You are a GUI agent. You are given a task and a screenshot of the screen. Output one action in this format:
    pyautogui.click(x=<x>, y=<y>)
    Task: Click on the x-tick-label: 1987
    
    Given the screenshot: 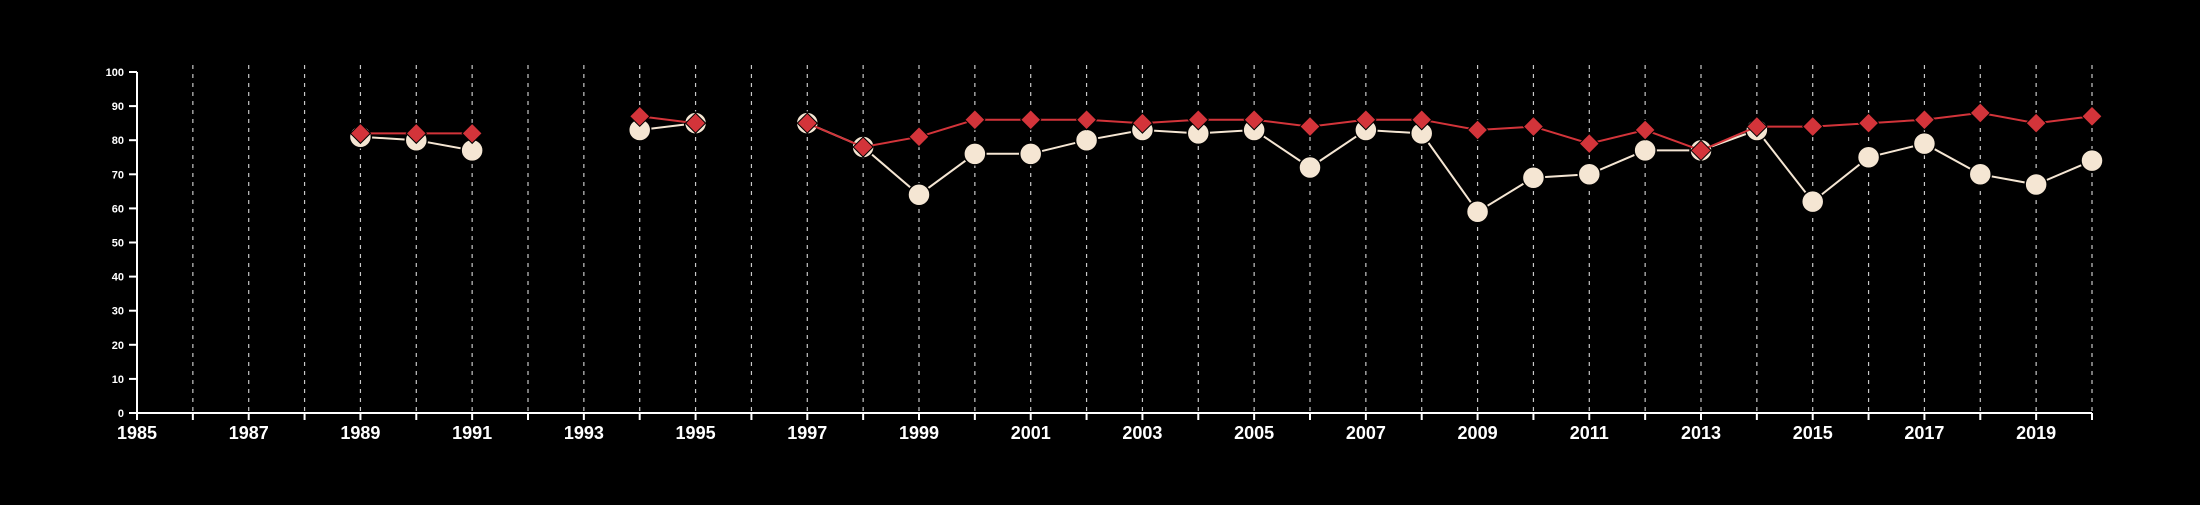 What is the action you would take?
    pyautogui.click(x=249, y=433)
    